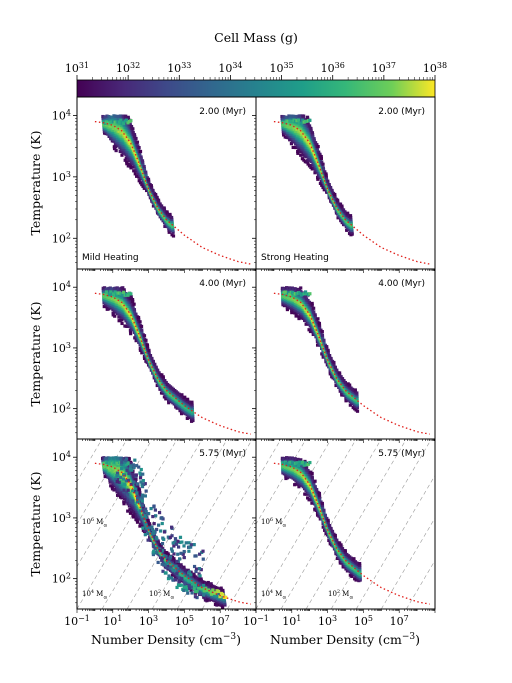  Describe the element at coordinates (110, 258) in the screenshot. I see `heating-label: Mild Heating` at that location.